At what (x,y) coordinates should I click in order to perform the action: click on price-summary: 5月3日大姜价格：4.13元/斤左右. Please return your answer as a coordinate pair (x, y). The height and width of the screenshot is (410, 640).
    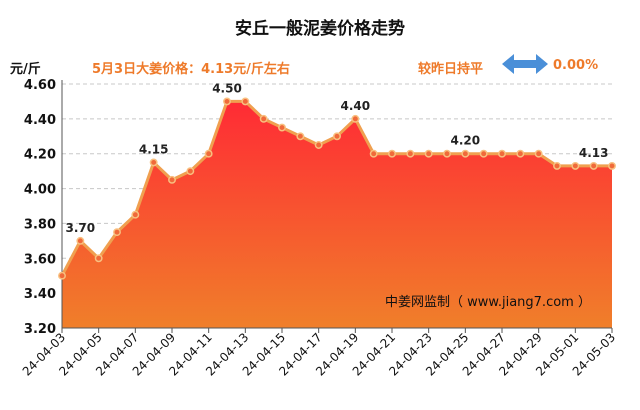
    Looking at the image, I should click on (191, 69).